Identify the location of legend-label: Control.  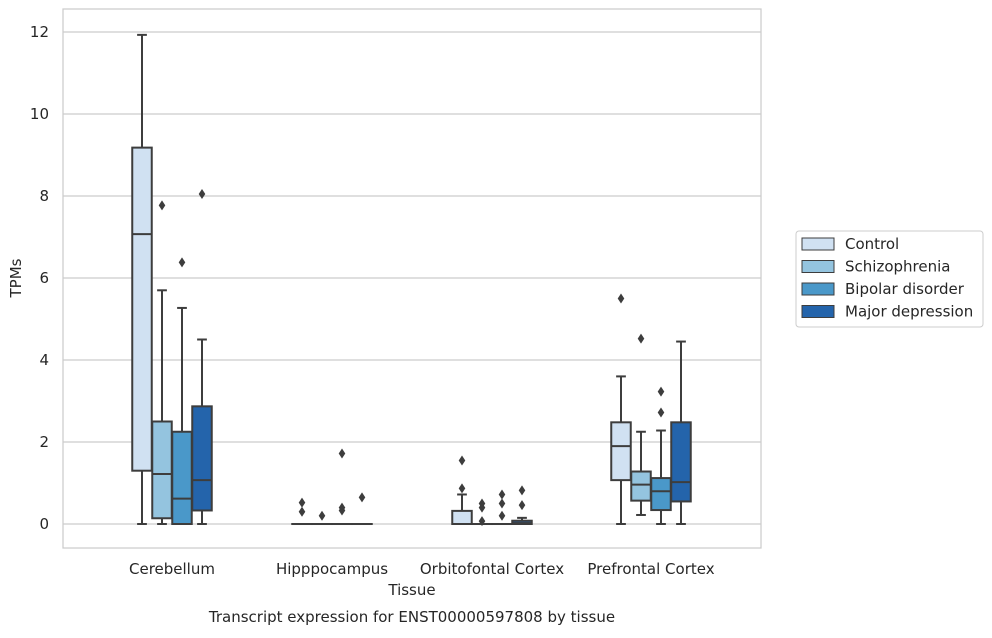
(872, 244).